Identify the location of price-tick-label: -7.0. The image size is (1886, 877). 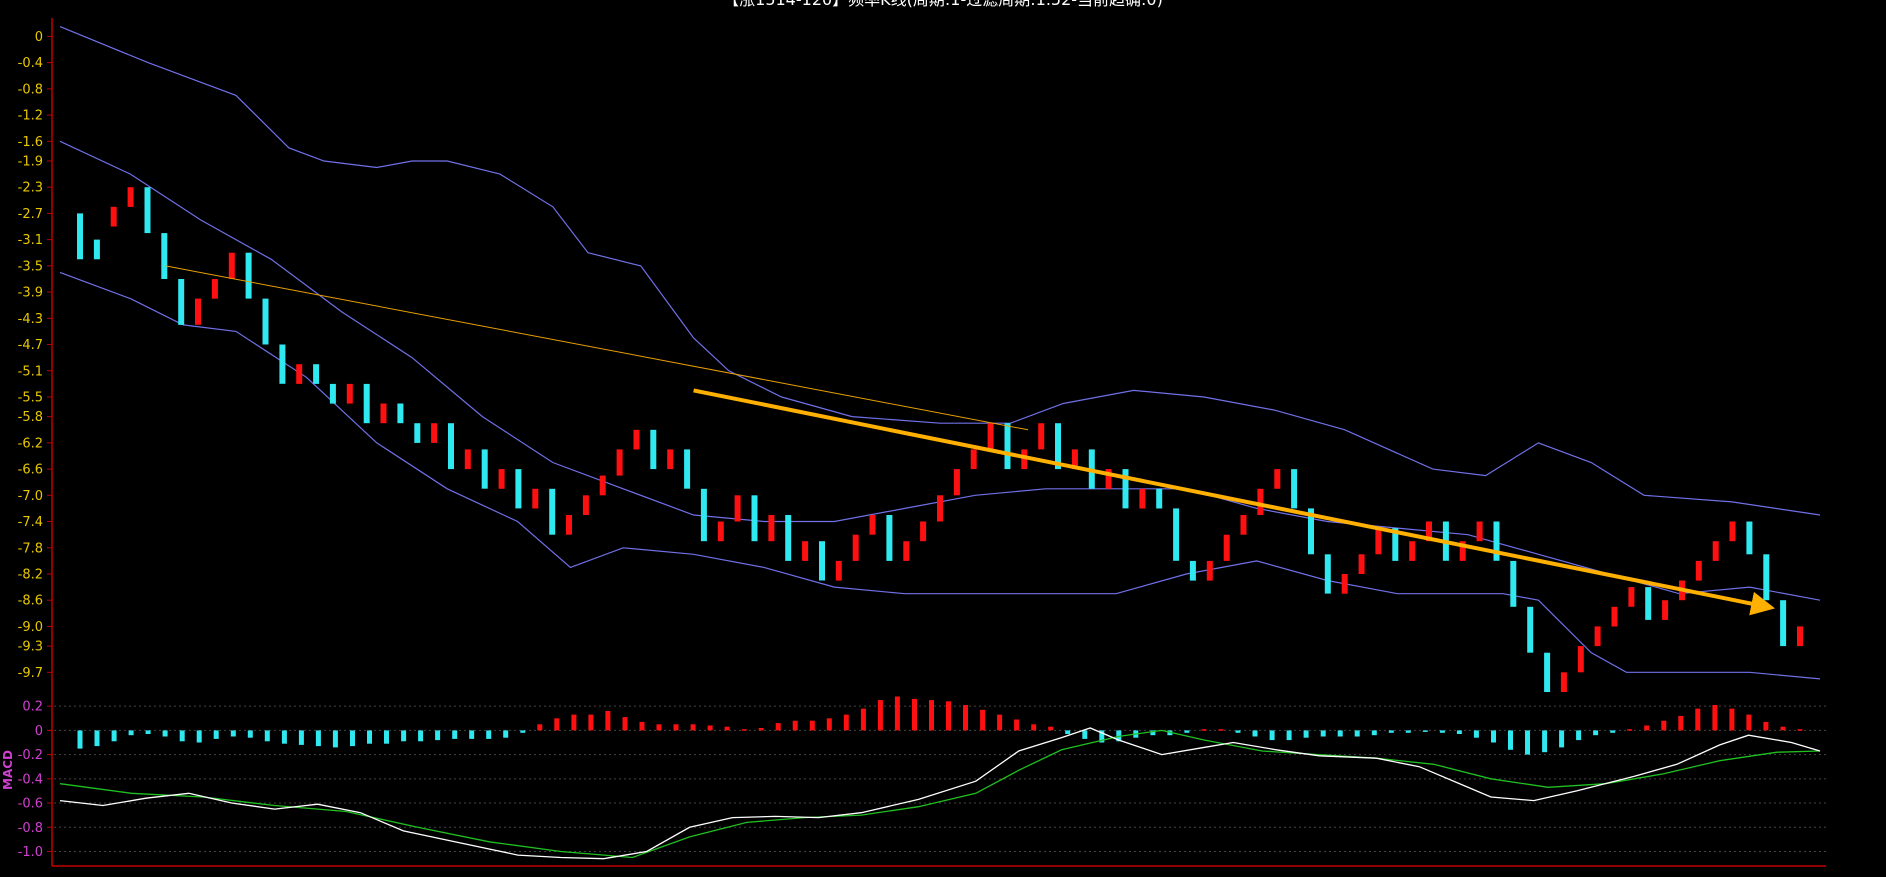
(30, 496).